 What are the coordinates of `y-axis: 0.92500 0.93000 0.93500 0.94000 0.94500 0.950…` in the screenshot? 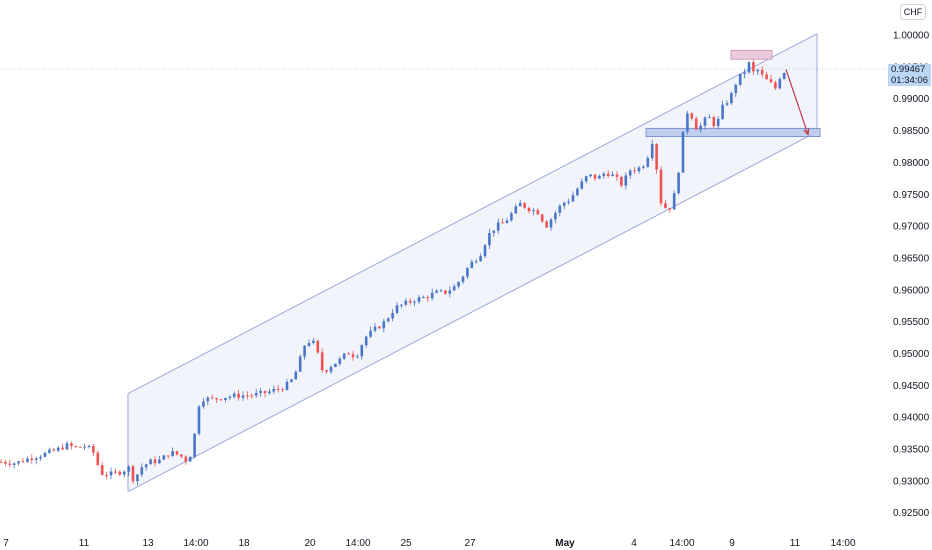 It's located at (911, 275).